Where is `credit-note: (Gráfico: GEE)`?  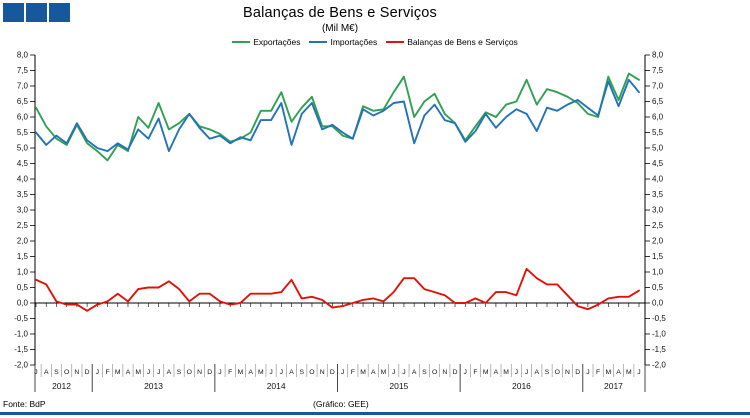 credit-note: (Gráfico: GEE) is located at coordinates (341, 404).